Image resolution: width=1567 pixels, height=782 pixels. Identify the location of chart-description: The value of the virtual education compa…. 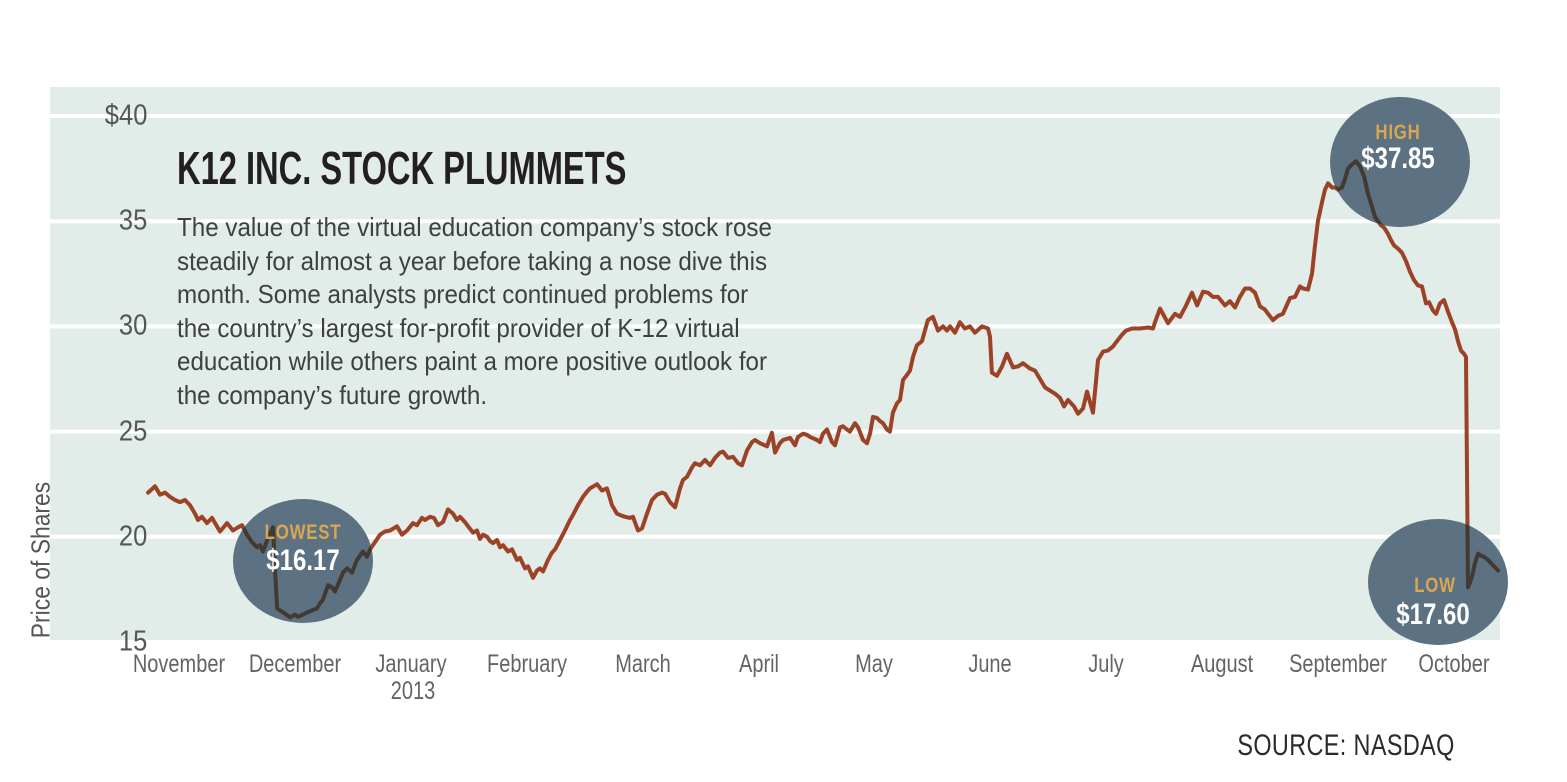
(474, 311).